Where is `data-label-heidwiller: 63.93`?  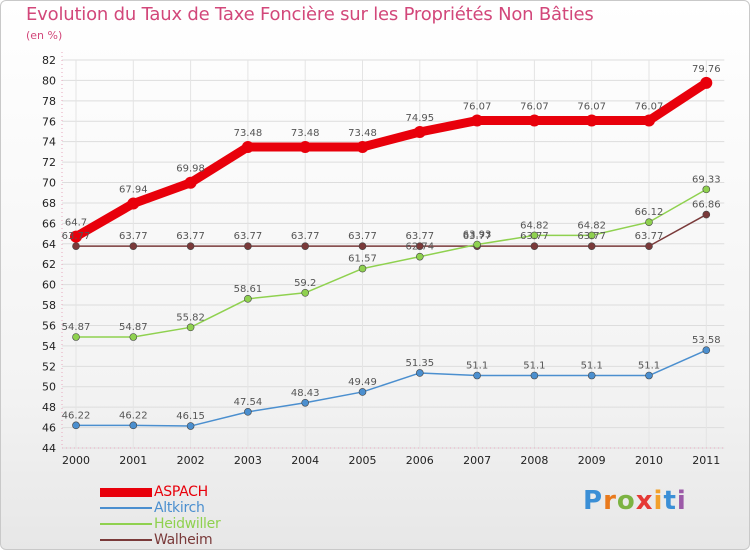
data-label-heidwiller: 63.93 is located at coordinates (477, 235).